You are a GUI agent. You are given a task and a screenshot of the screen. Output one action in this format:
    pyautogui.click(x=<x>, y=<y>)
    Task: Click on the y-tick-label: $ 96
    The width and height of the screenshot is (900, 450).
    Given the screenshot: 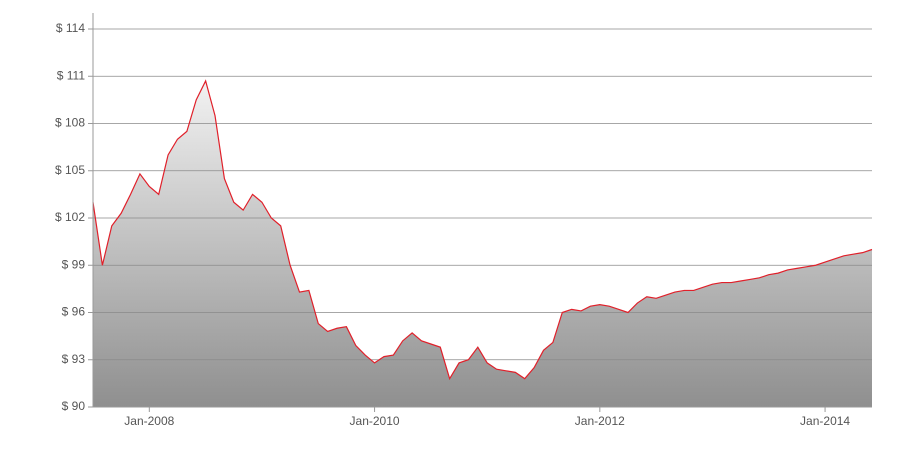 What is the action you would take?
    pyautogui.click(x=74, y=312)
    